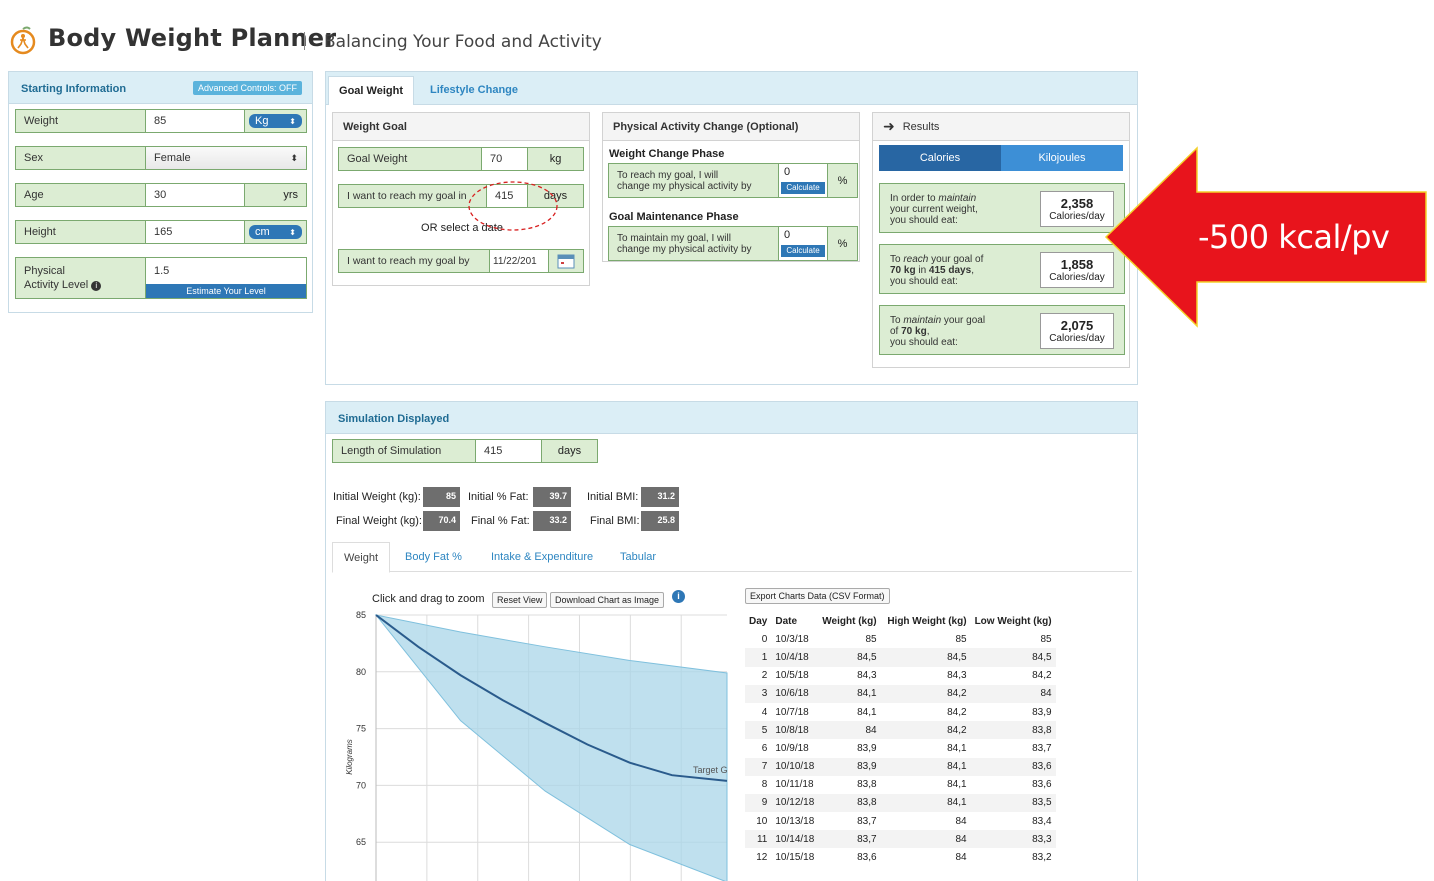  What do you see at coordinates (361, 729) in the screenshot?
I see `y-tick-label: 75` at bounding box center [361, 729].